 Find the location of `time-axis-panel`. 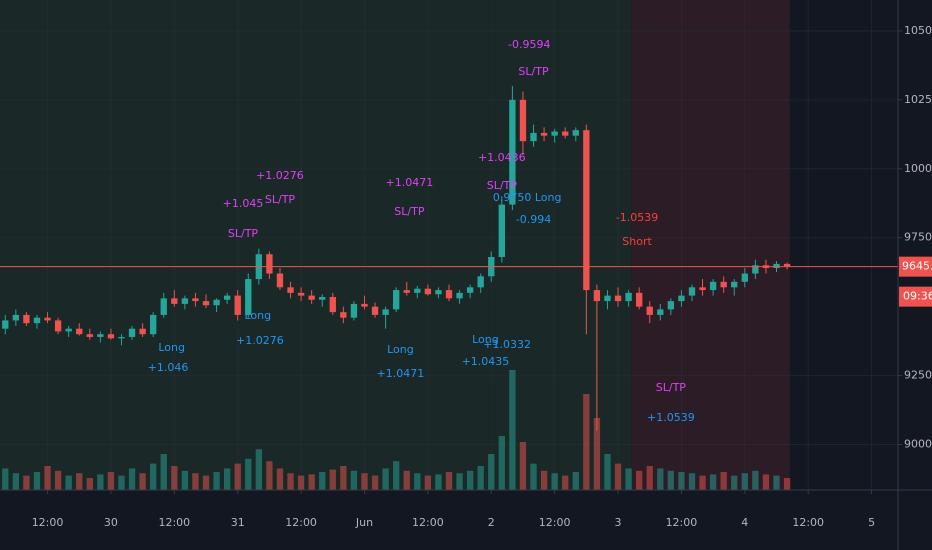

time-axis-panel is located at coordinates (449, 520).